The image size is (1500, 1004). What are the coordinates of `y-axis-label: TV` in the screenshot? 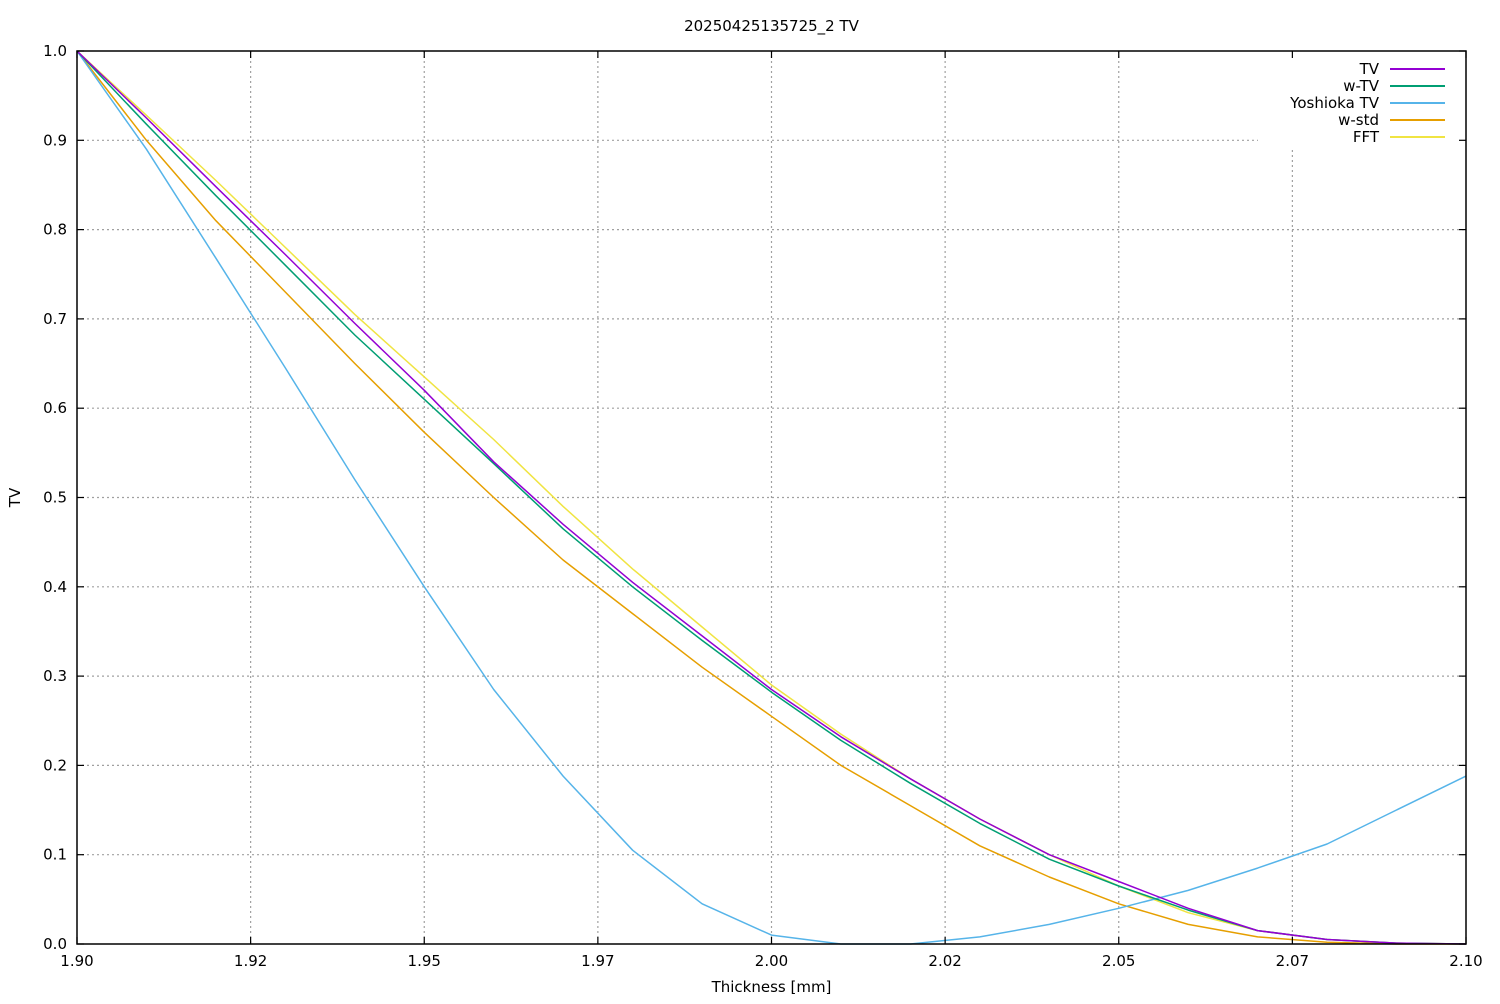 It's located at (15, 497).